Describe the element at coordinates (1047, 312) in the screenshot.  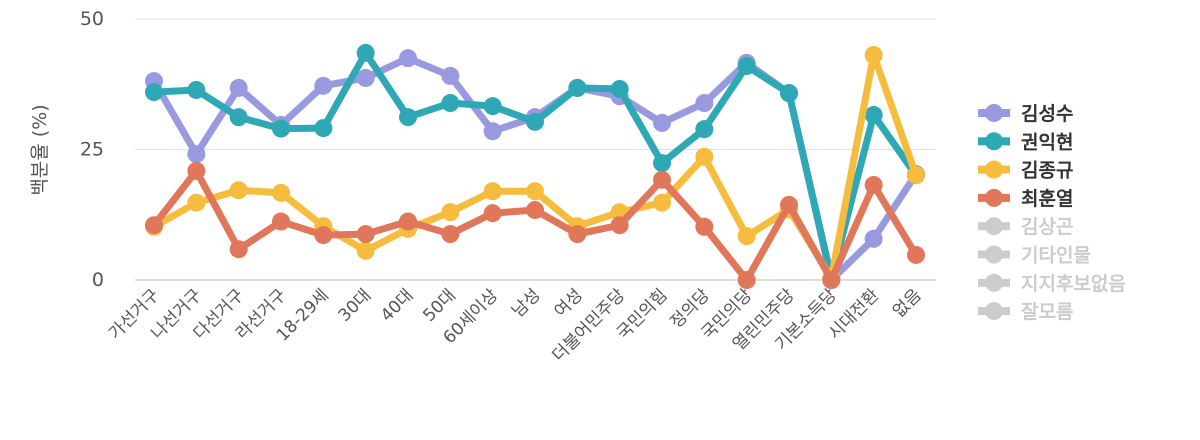
I see `legend-label: 잘모름` at that location.